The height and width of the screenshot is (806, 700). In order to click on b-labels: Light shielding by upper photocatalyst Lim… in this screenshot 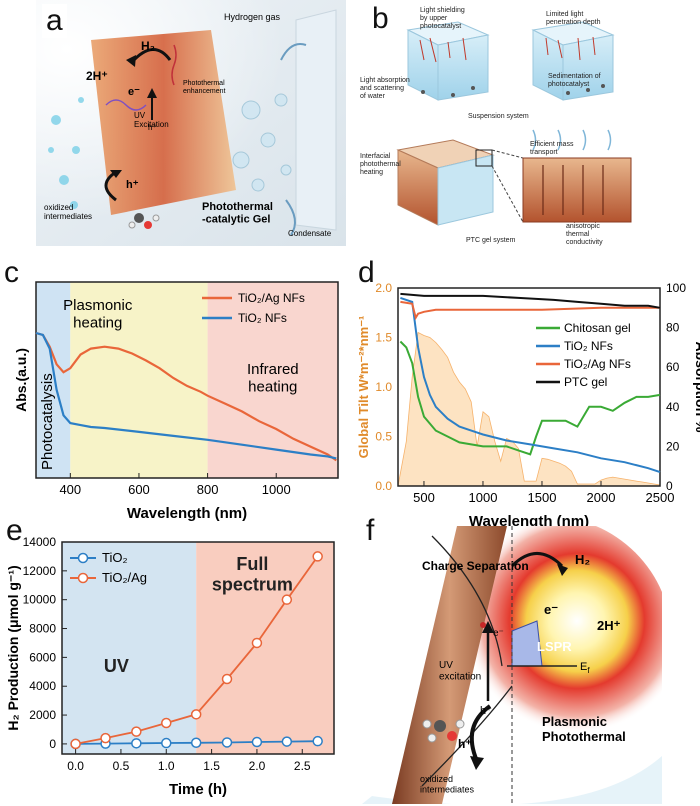, I will do `click(481, 126)`.